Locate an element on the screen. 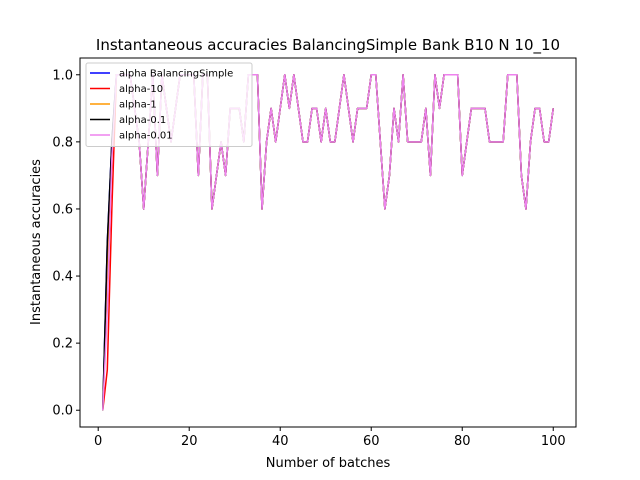 This screenshot has width=640, height=480. y-tick-label: 0.8 is located at coordinates (62, 142).